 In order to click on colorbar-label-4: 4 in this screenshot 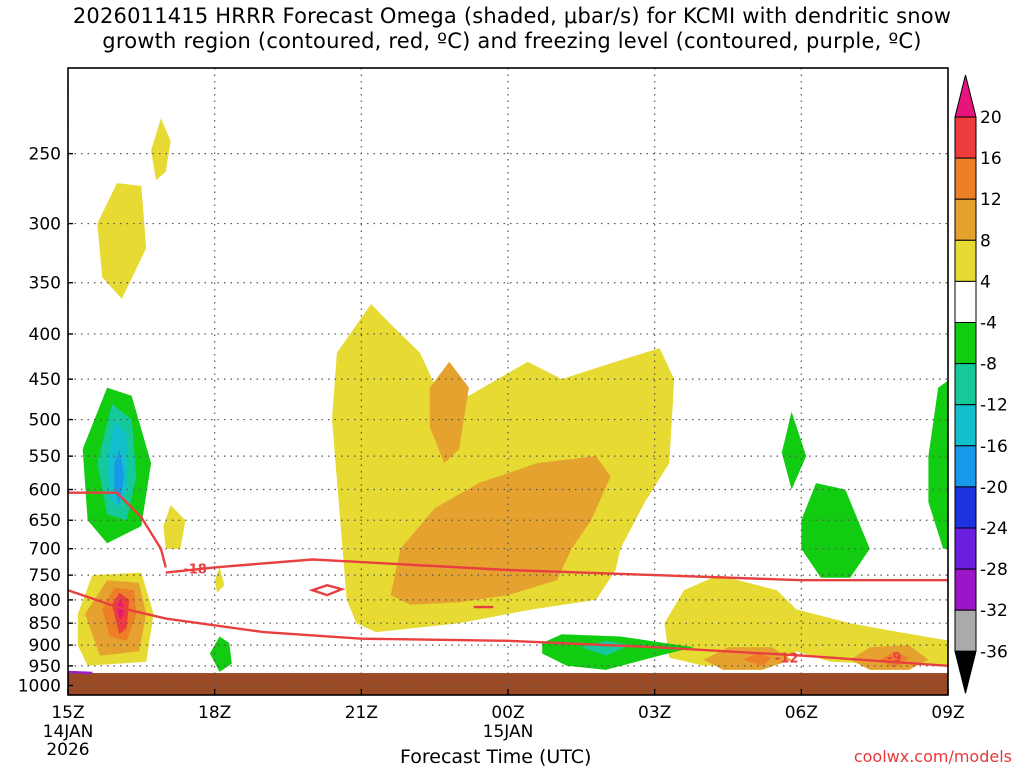, I will do `click(985, 282)`.